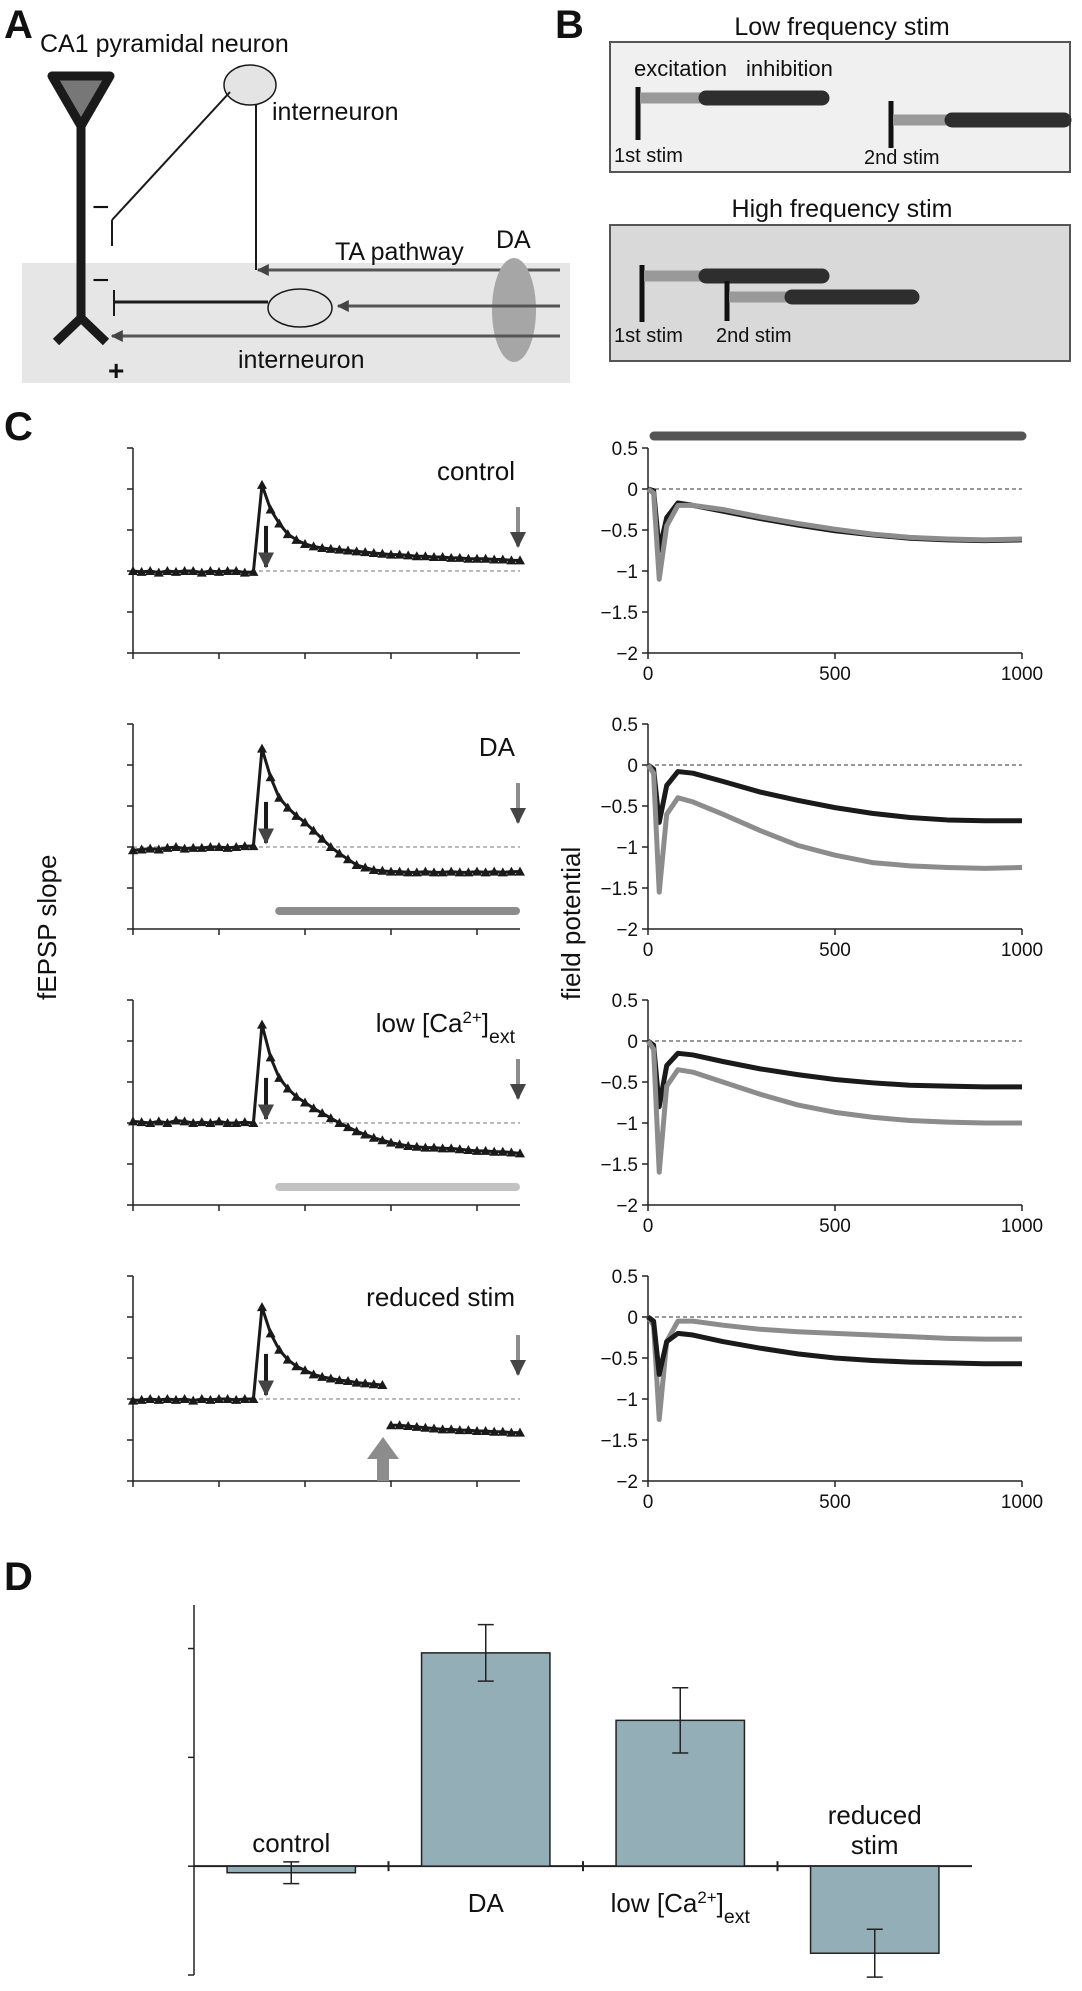 The width and height of the screenshot is (1082, 1991). Describe the element at coordinates (648, 156) in the screenshot. I see `low-stim1-label: 1st stim` at that location.